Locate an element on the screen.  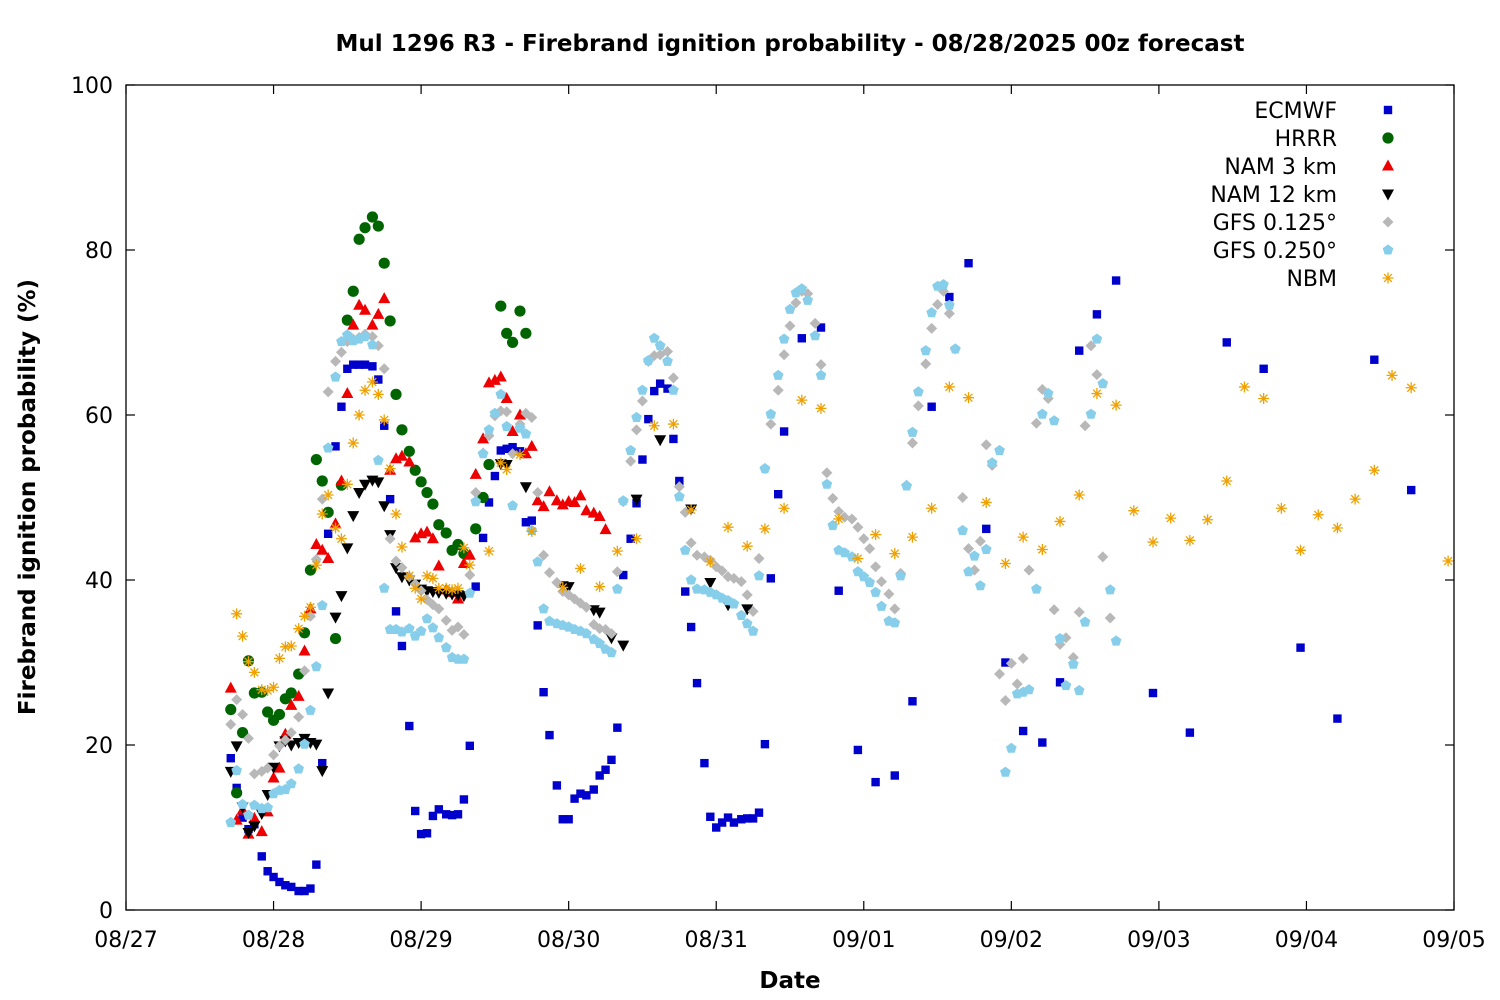
x-axis-label: Date is located at coordinates (789, 981).